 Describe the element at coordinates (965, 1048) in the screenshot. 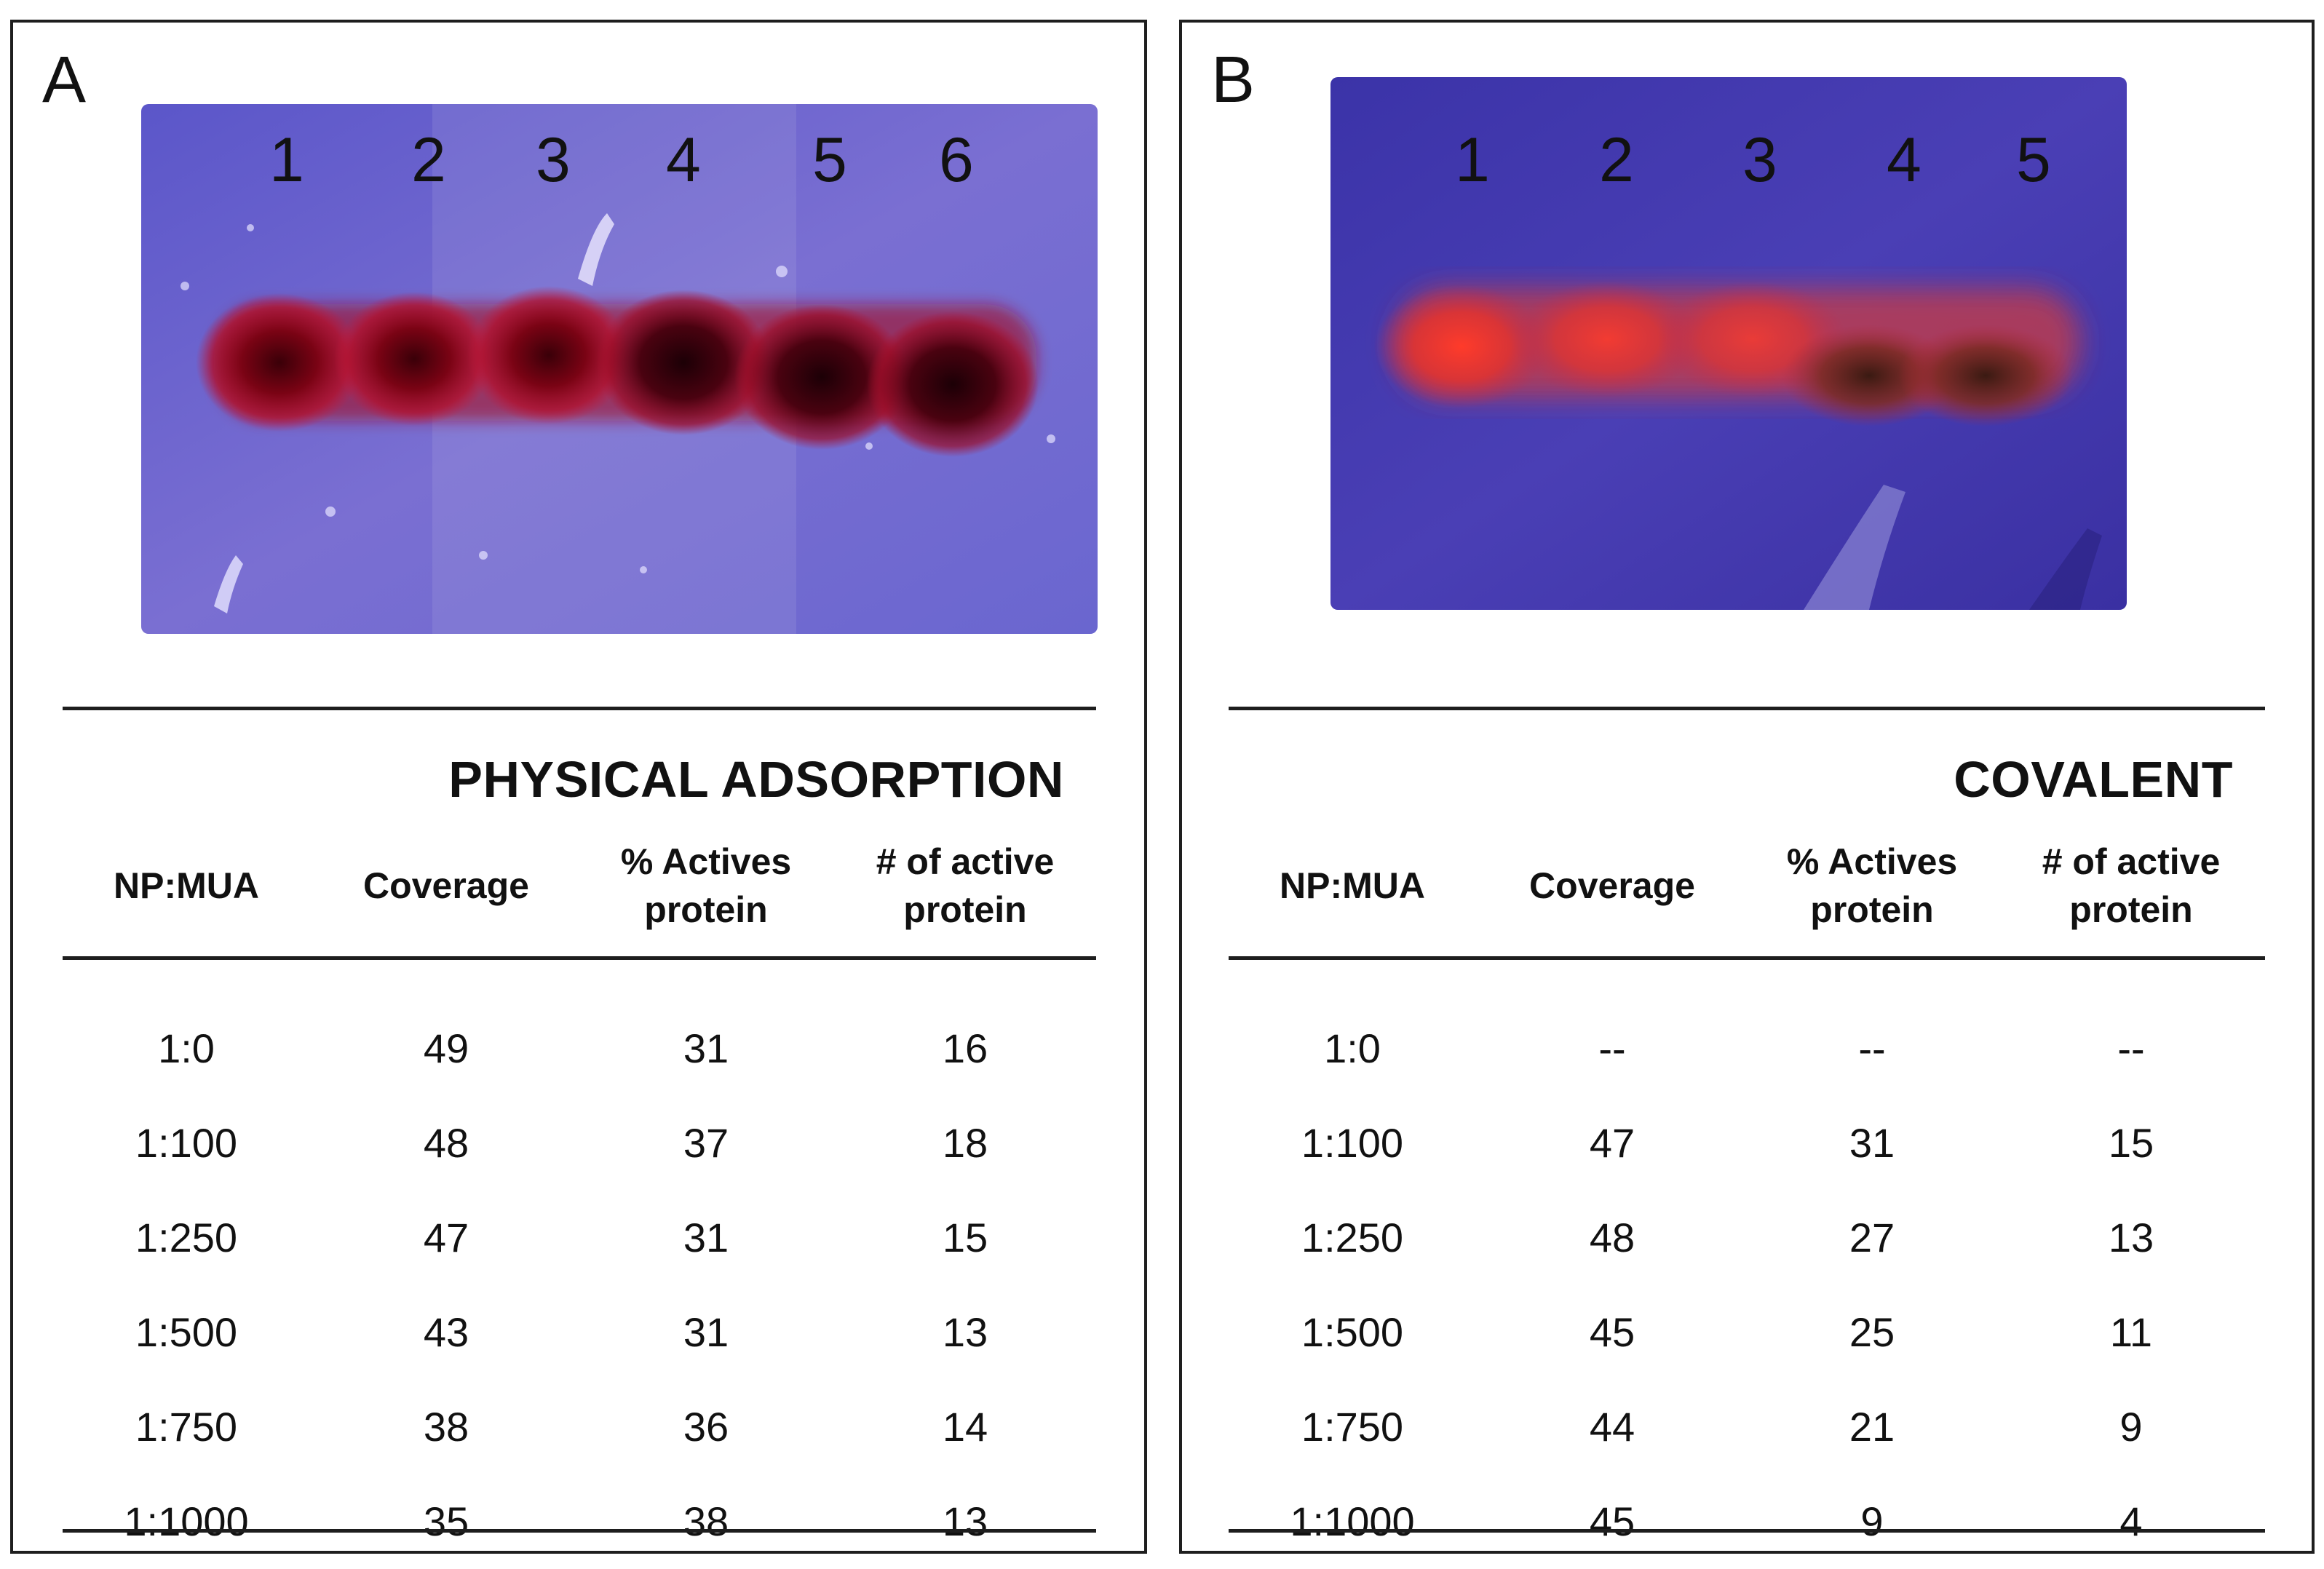

I see `table-cell: 16` at that location.